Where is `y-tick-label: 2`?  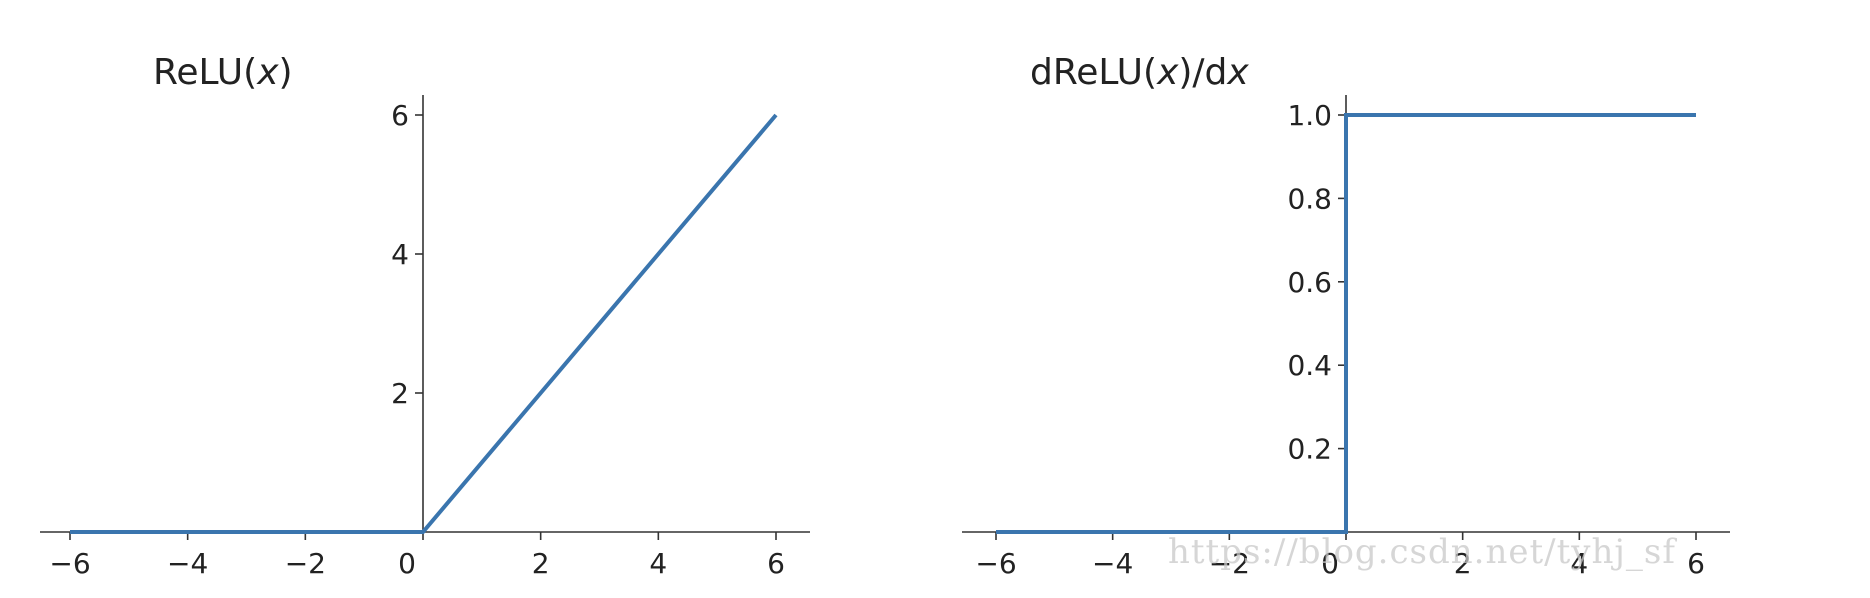
y-tick-label: 2 is located at coordinates (400, 393).